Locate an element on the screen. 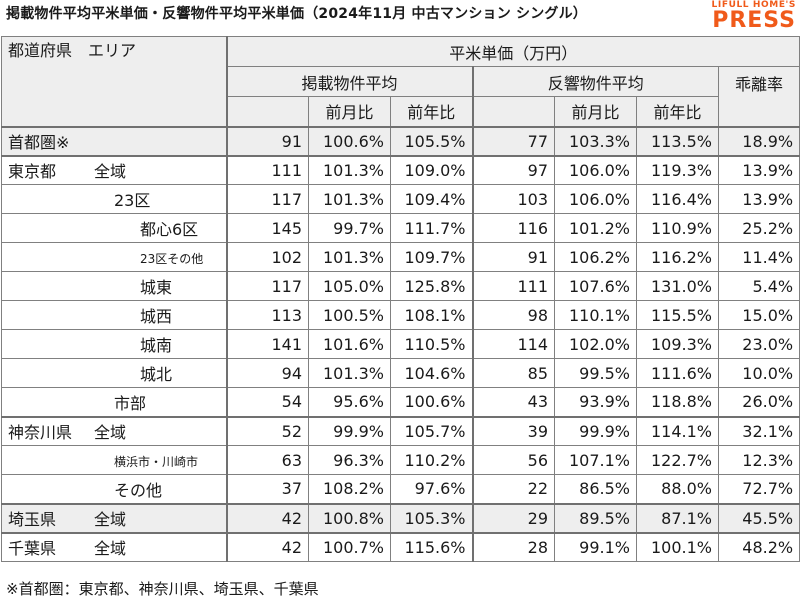 The height and width of the screenshot is (600, 800). cell-response-mom: 86.5% is located at coordinates (595, 489).